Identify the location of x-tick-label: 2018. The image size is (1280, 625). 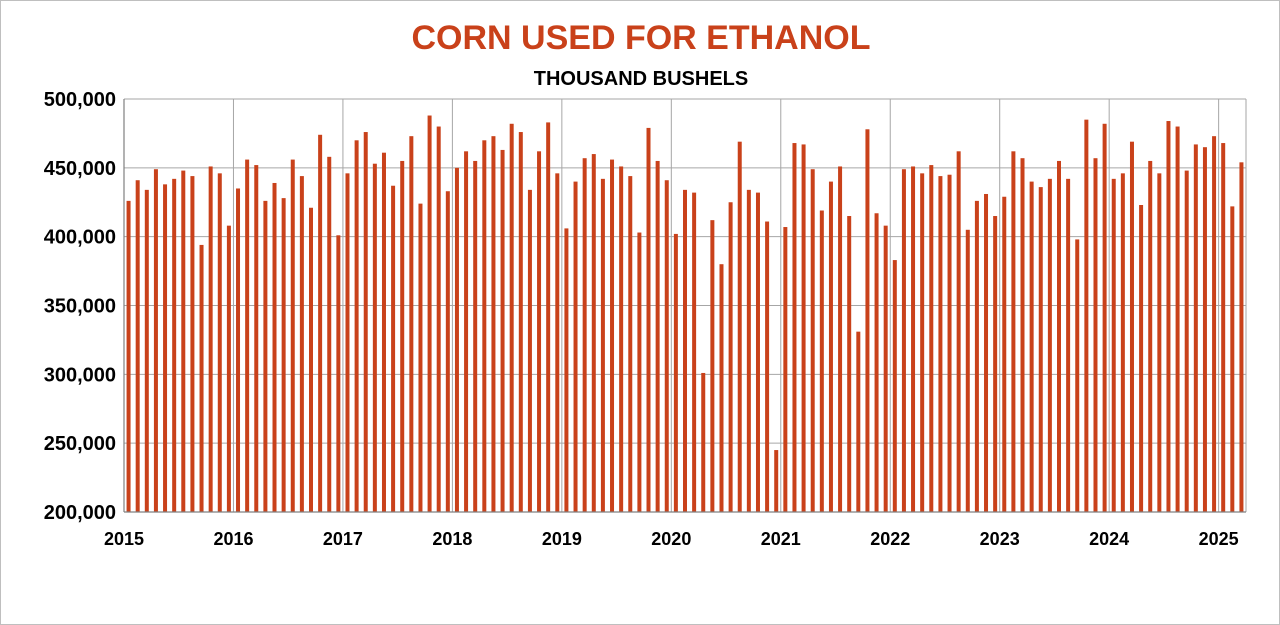
(452, 539).